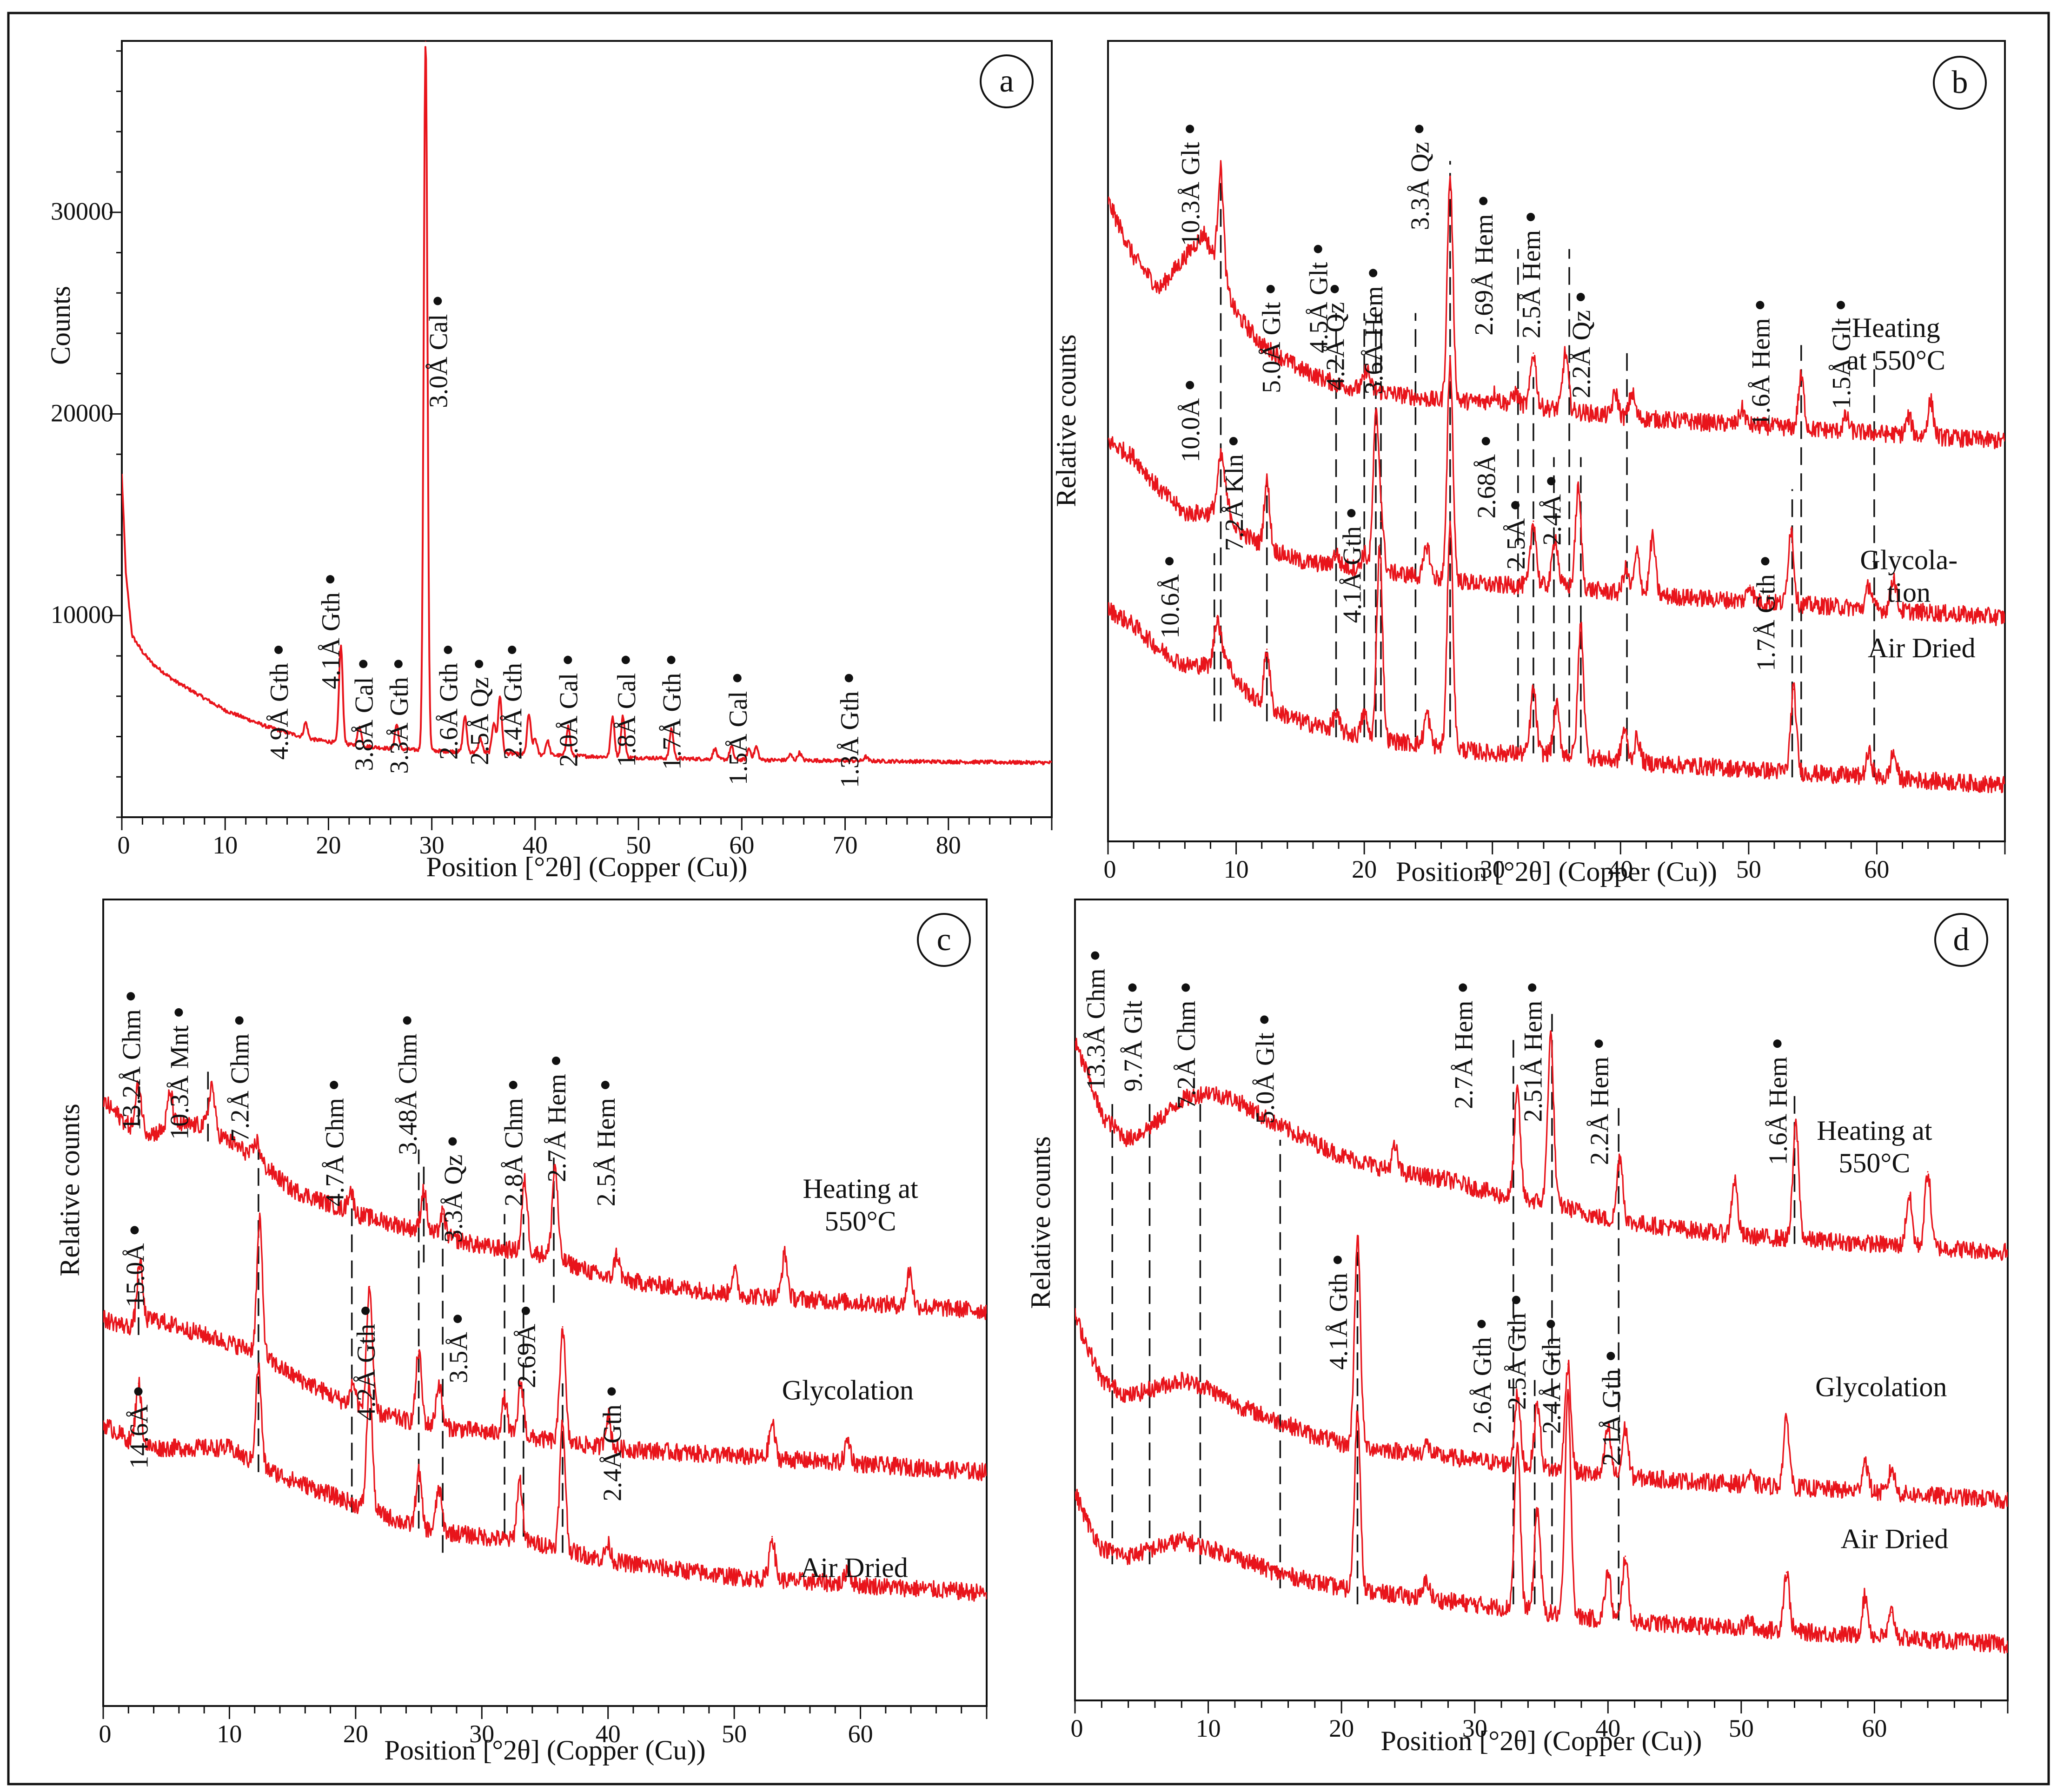  I want to click on annotation-label: 7.2Å Chm, so click(241, 1087).